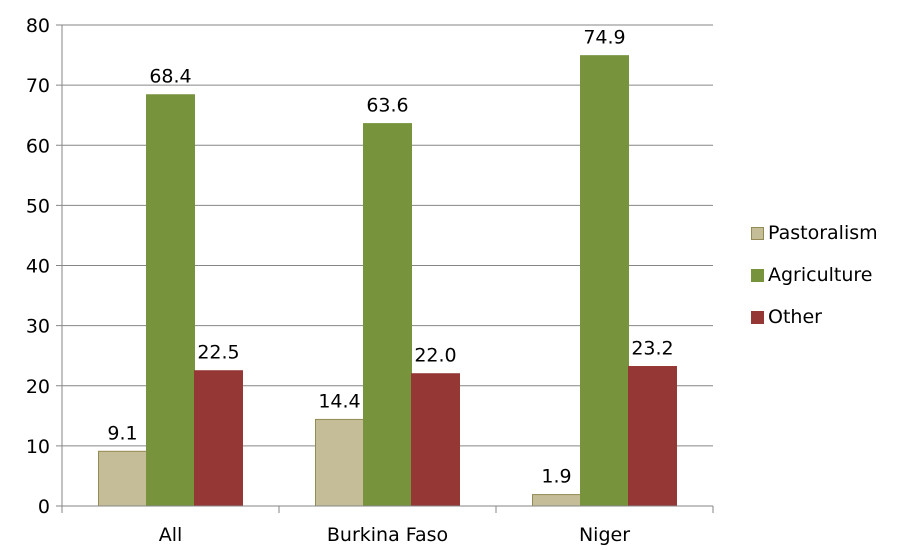 This screenshot has width=901, height=550. Describe the element at coordinates (604, 535) in the screenshot. I see `x-tick-label: Niger` at that location.